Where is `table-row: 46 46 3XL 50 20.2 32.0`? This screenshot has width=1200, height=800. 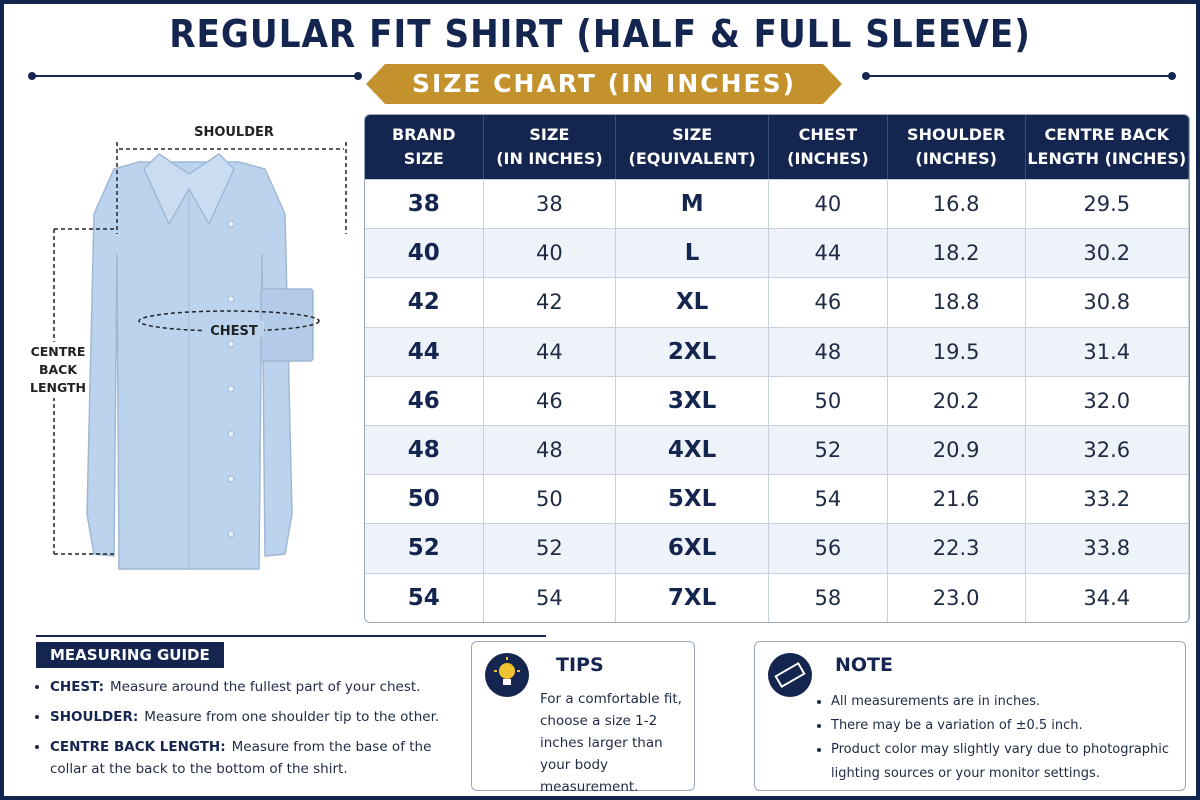
table-row: 46 46 3XL 50 20.2 32.0 is located at coordinates (777, 400).